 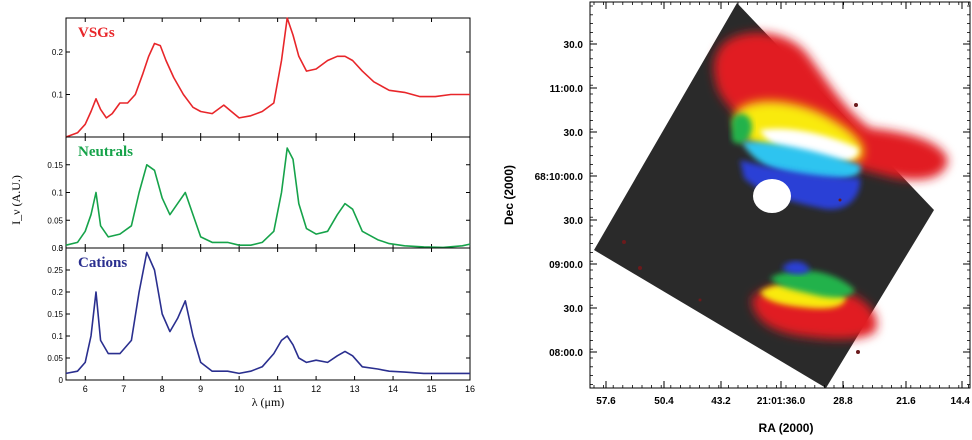 I want to click on x-tick-label: 11, so click(x=277, y=389).